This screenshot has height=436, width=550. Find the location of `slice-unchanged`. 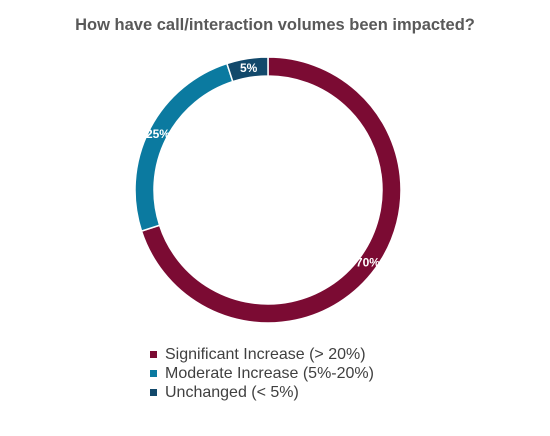

slice-unchanged is located at coordinates (247, 69).